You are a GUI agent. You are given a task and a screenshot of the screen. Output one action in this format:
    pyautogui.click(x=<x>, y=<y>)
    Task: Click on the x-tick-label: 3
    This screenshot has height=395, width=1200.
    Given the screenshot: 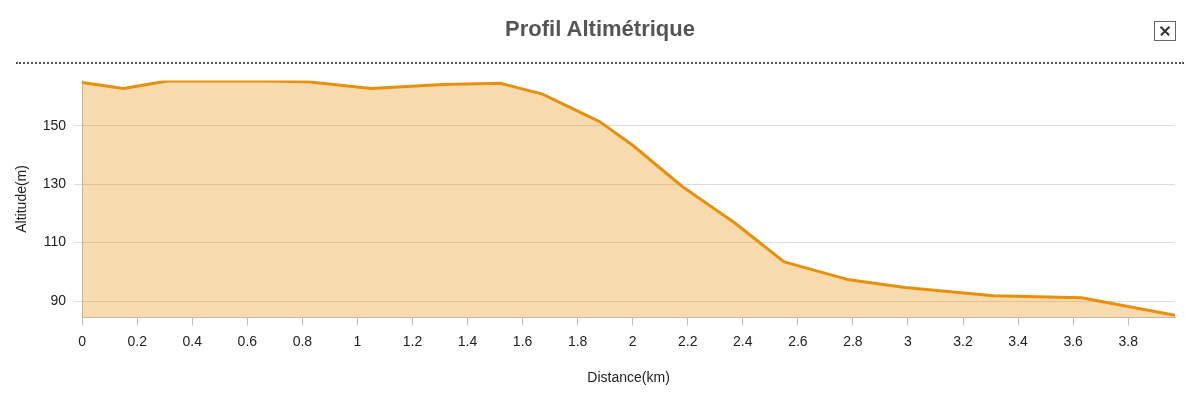 What is the action you would take?
    pyautogui.click(x=908, y=340)
    